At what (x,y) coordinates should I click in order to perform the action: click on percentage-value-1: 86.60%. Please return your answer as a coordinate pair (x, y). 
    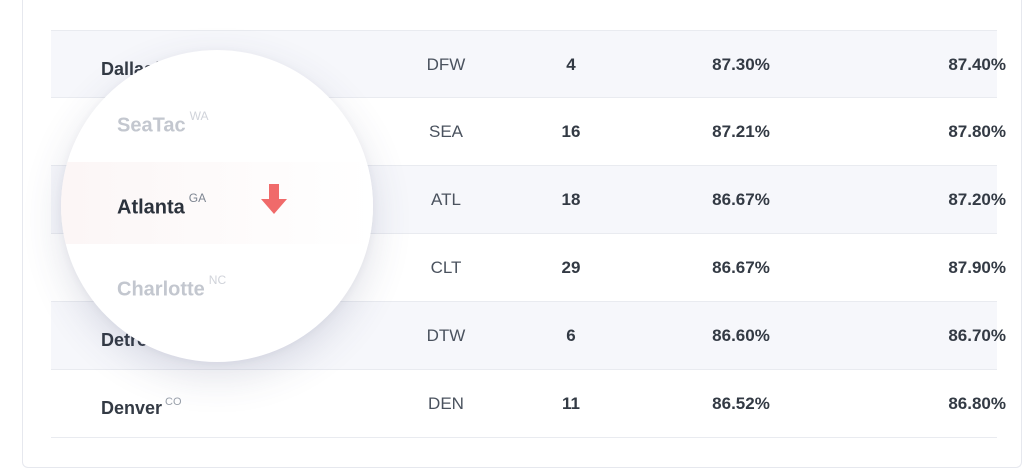
    Looking at the image, I should click on (741, 335).